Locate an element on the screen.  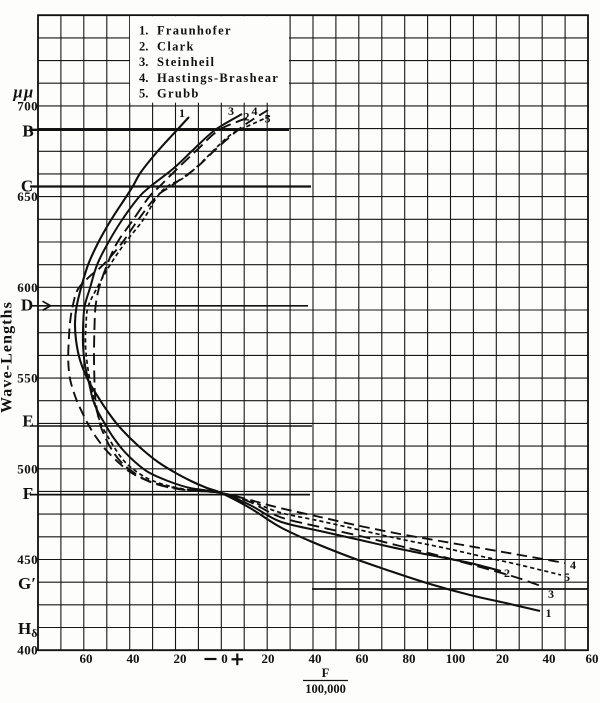
svg-text: Hastings-Brashear is located at coordinates (218, 78).